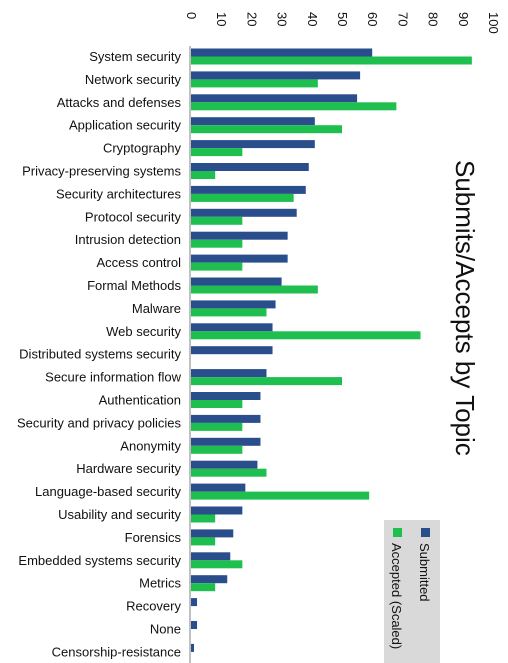 The height and width of the screenshot is (663, 508). I want to click on tick-label-50: 50, so click(342, 19).